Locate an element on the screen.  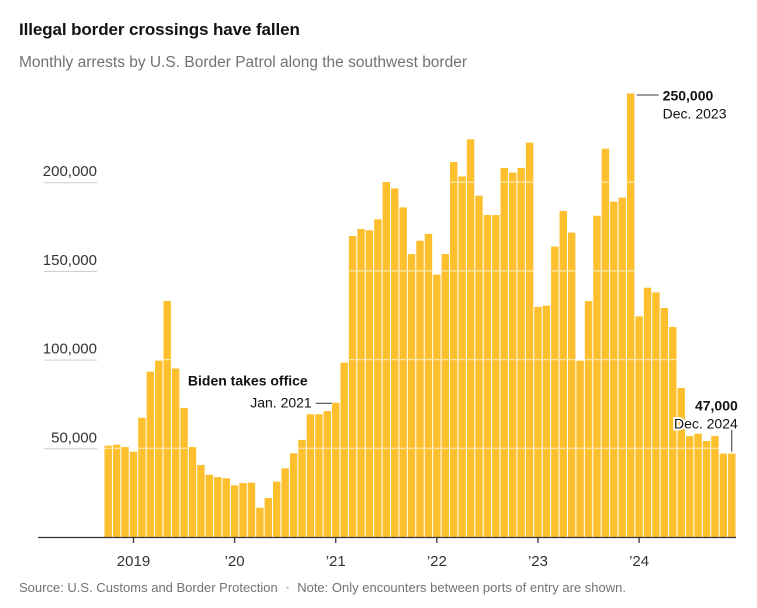
y-tick-label: 150,000 is located at coordinates (70, 260).